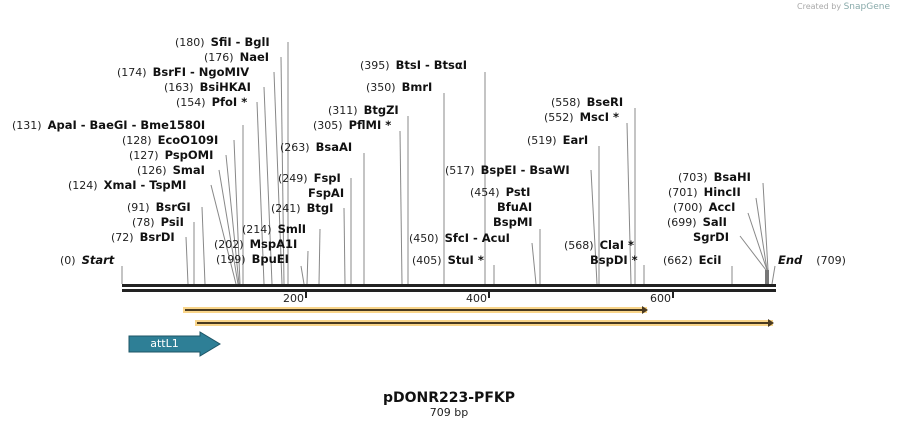 This screenshot has height=429, width=898. Describe the element at coordinates (108, 125) in the screenshot. I see `site-label: (131) ApaI - BaeGI - Bme1580I` at that location.